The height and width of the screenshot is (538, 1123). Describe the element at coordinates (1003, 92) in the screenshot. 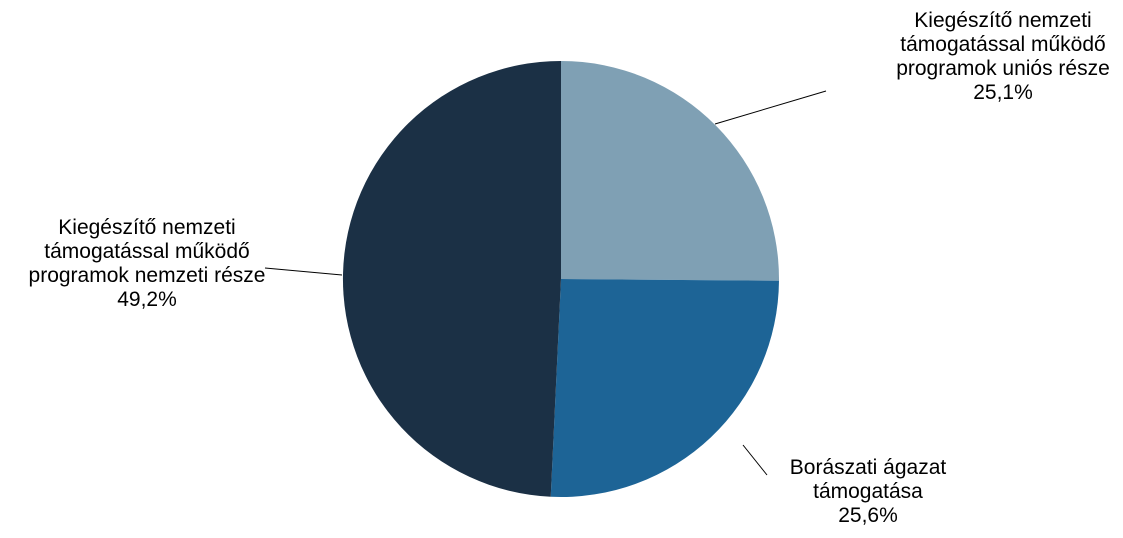

I see `data-label-value: 25,1%` at that location.